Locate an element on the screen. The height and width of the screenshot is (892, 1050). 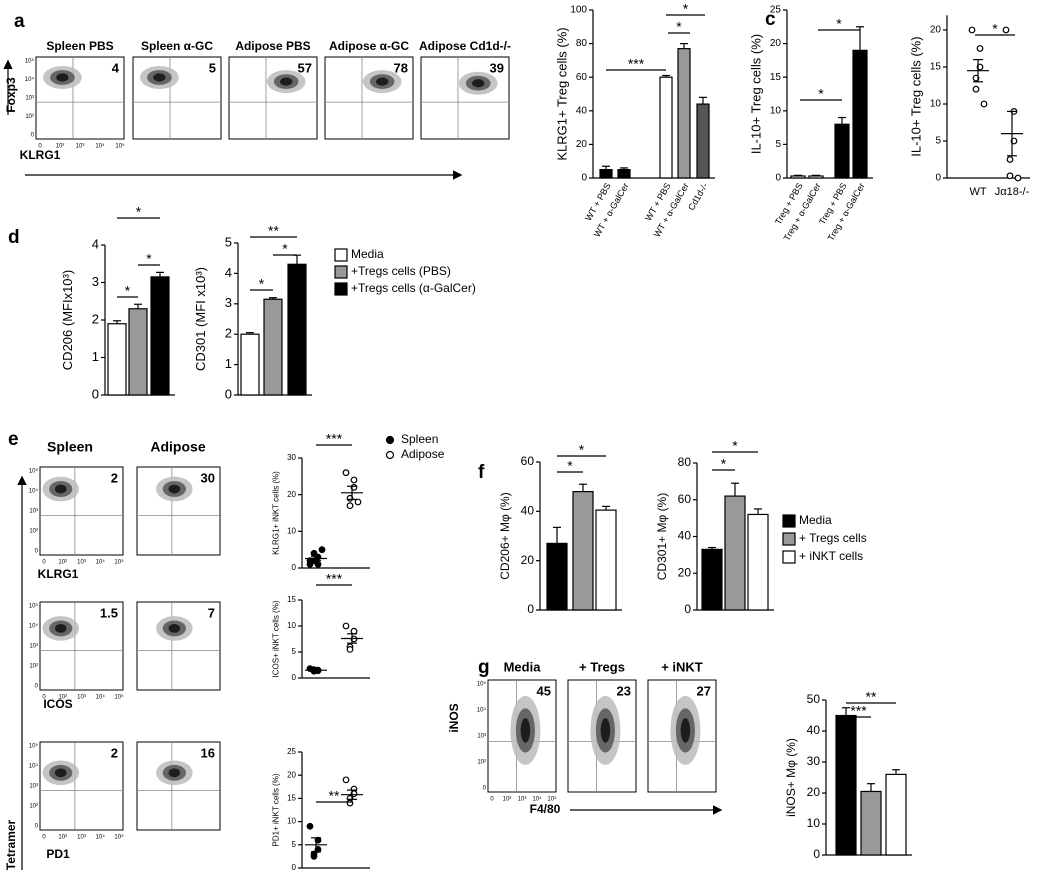
significance-label: * is located at coordinates (149, 259).